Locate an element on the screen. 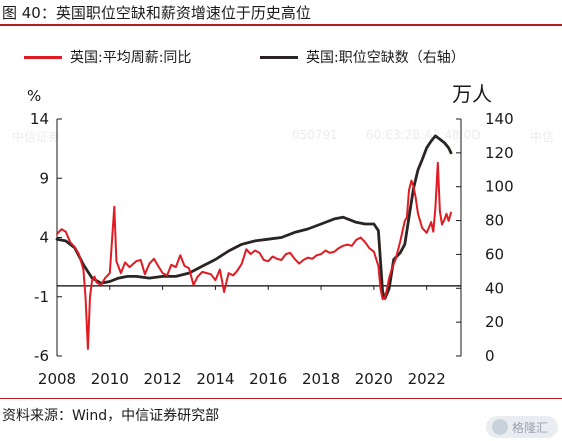 This screenshot has height=441, width=562. source-note: 资料来源：Wind，中信证券研究部 is located at coordinates (111, 416).